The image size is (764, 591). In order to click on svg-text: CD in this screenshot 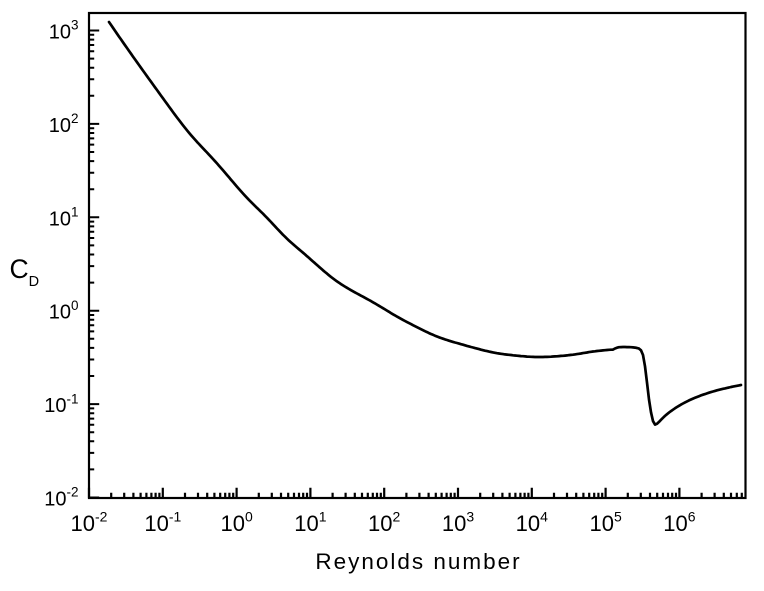, I will do `click(25, 272)`.